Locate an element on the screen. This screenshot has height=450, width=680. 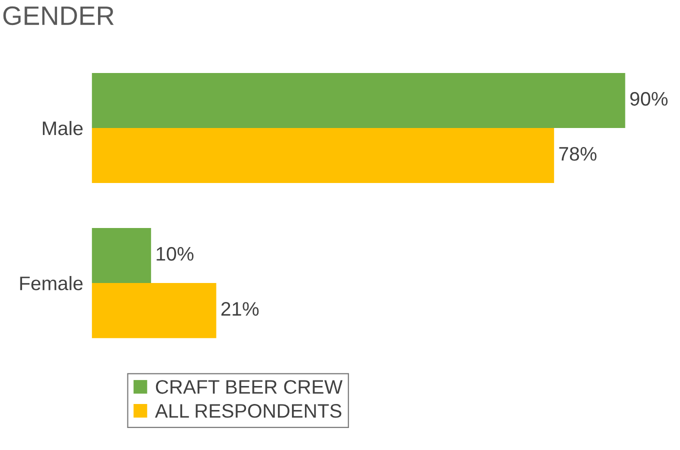
data-label: 21% is located at coordinates (240, 309).